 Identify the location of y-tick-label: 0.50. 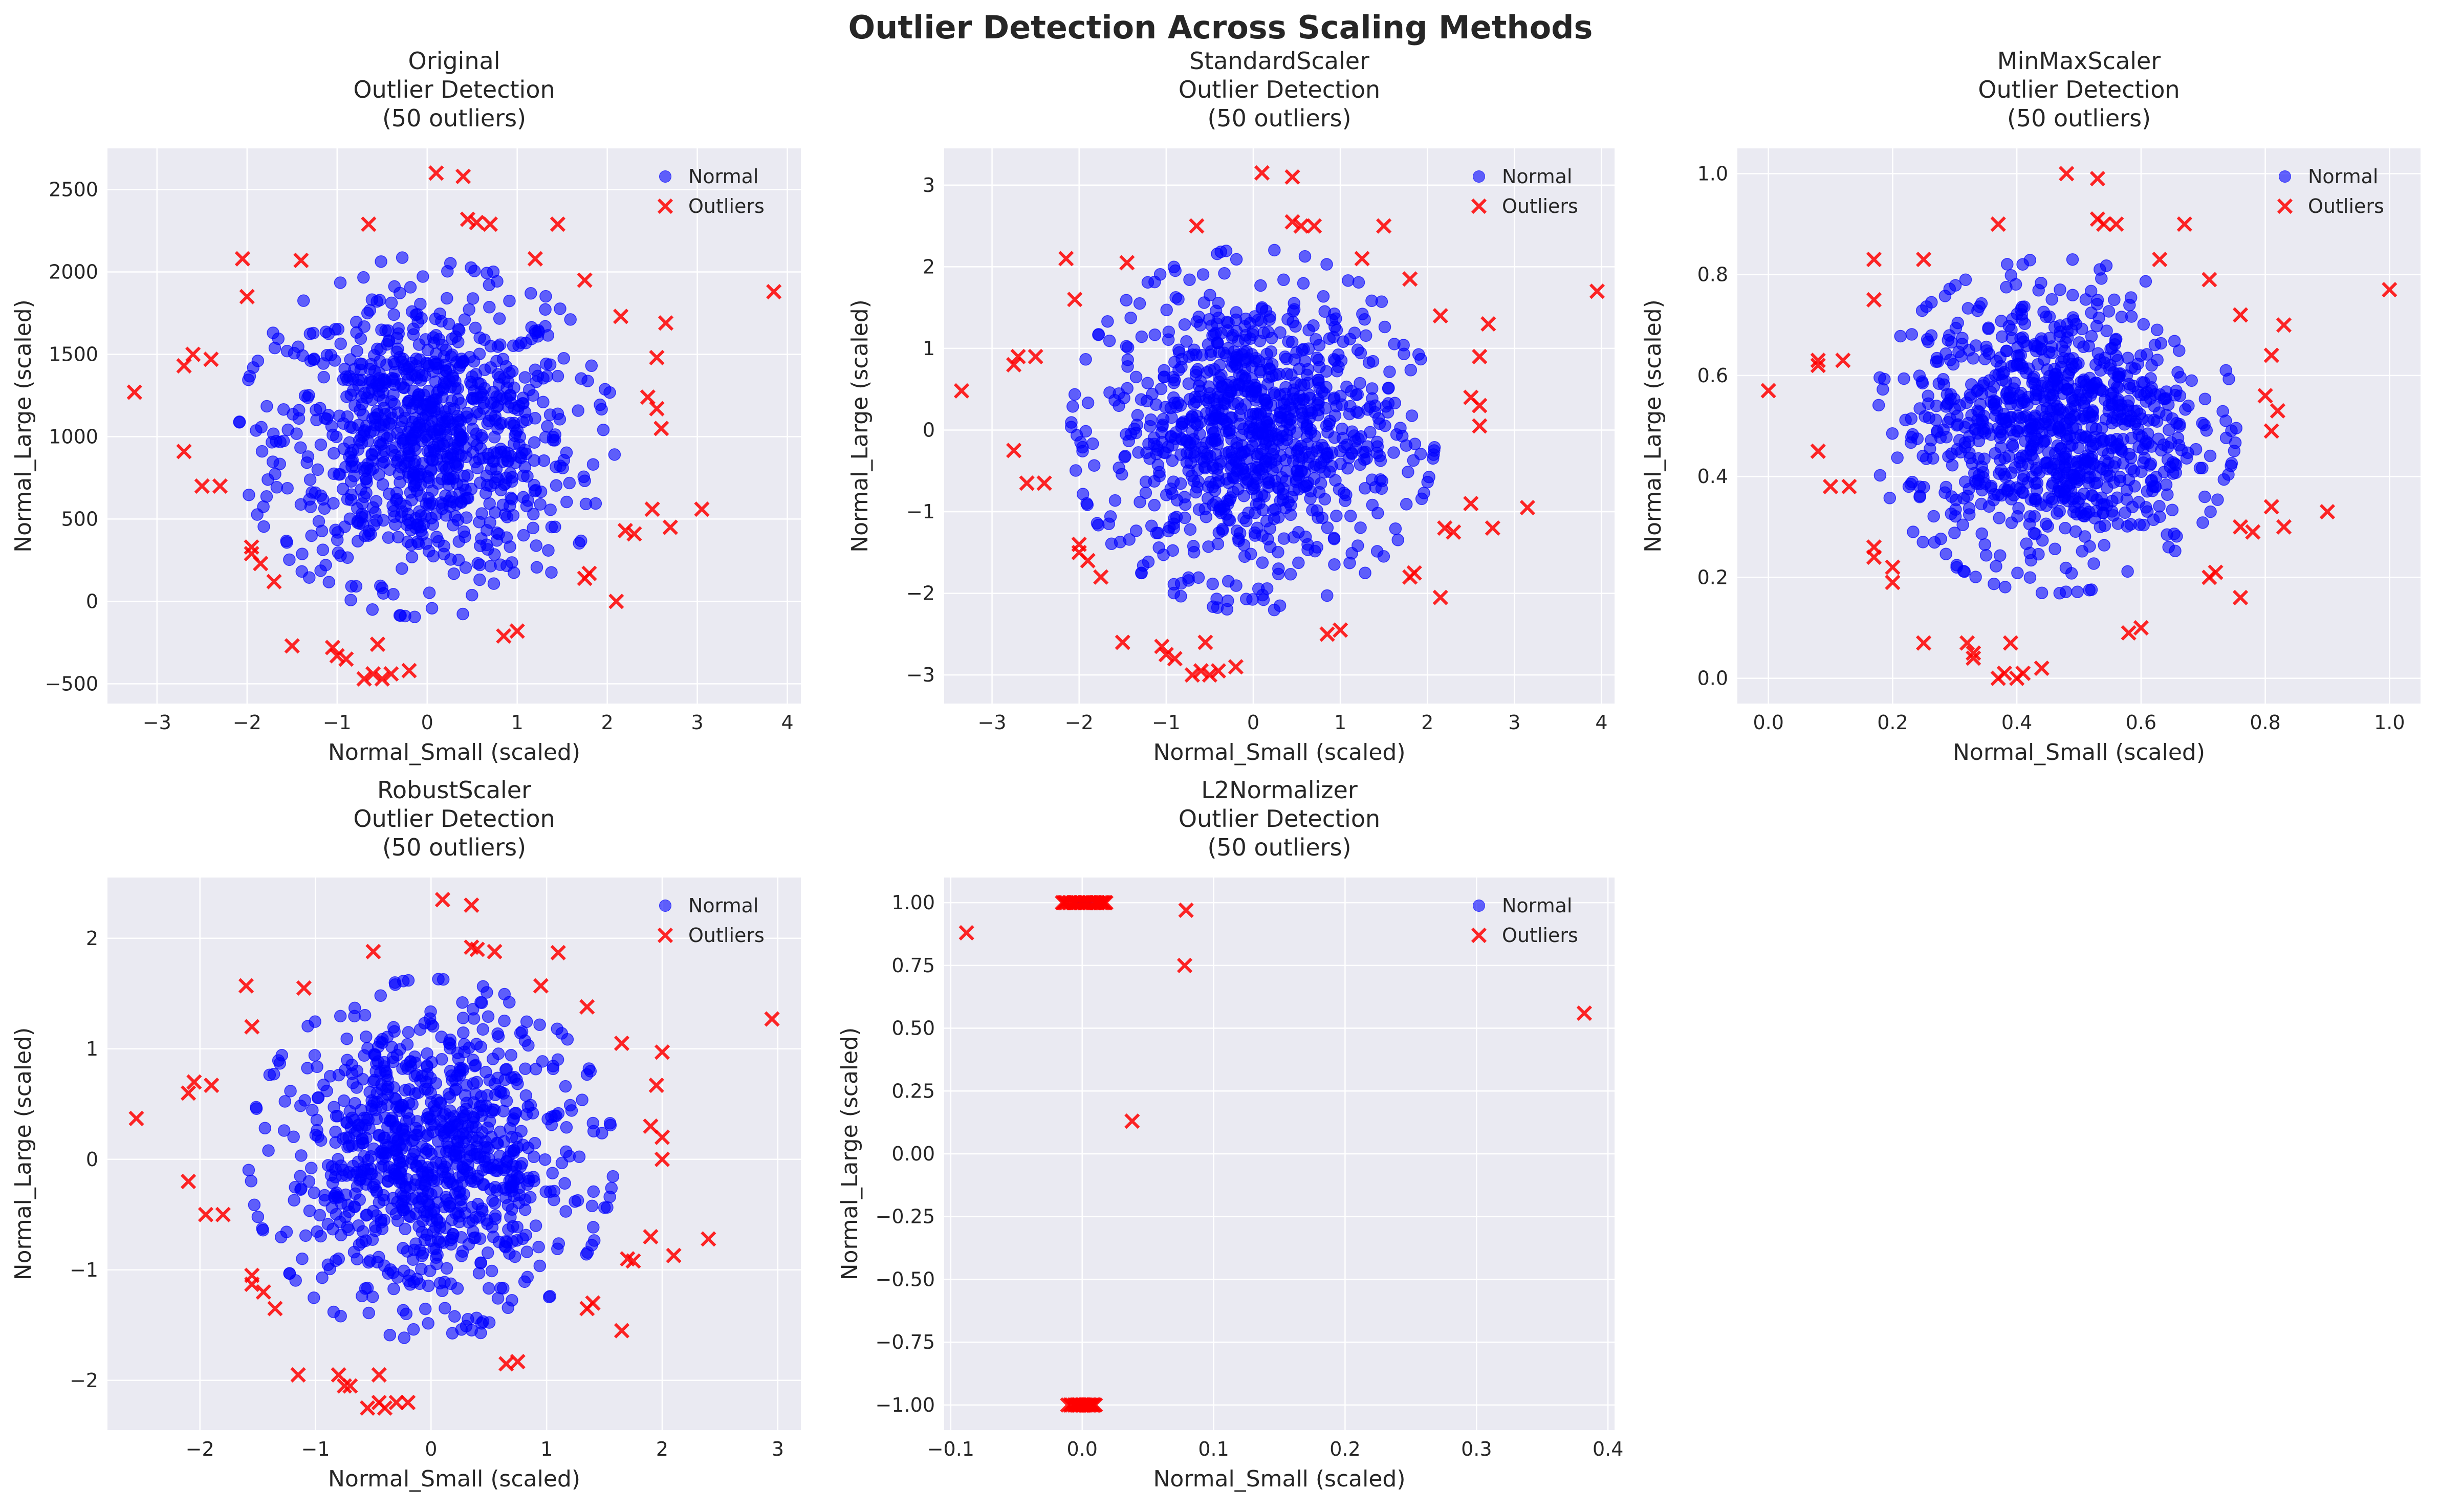
(913, 1028).